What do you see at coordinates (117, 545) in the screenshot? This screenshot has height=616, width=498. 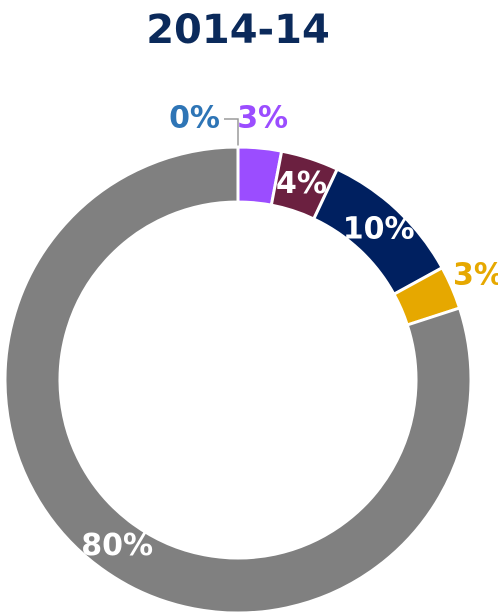 I see `data-label: 80%` at bounding box center [117, 545].